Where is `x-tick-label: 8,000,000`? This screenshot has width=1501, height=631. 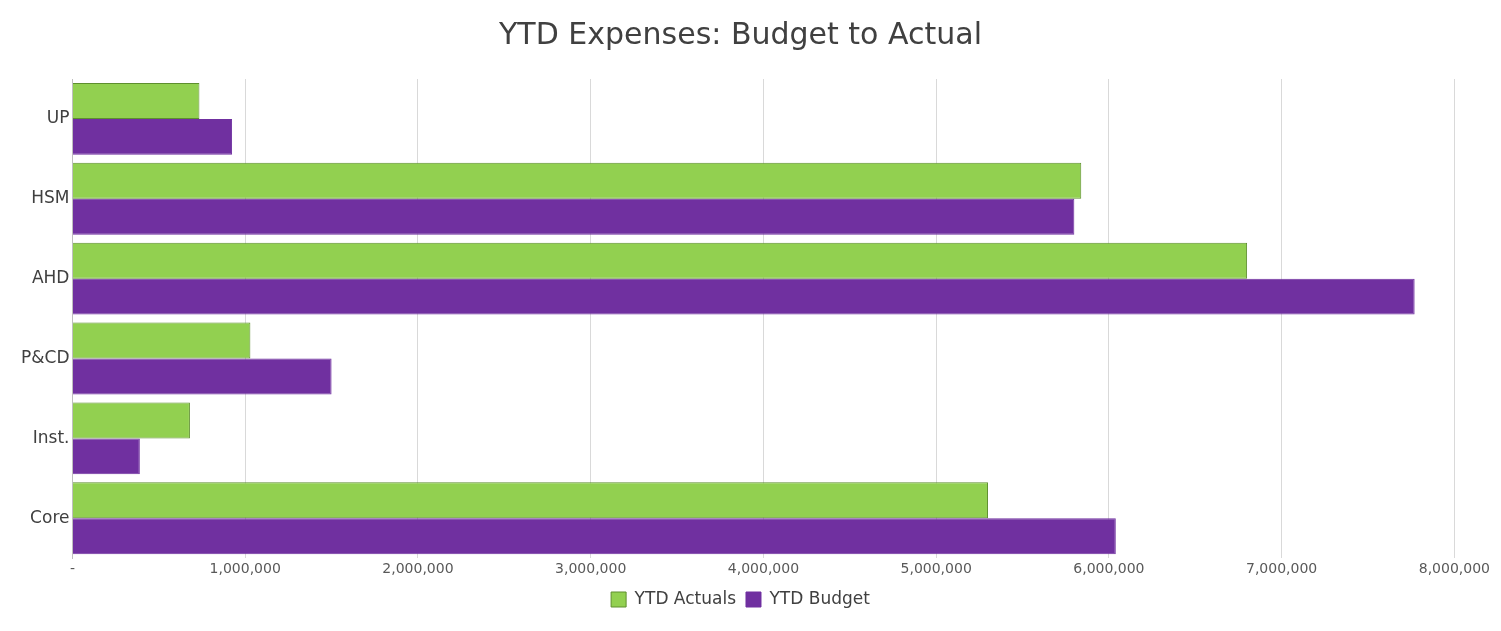 x-tick-label: 8,000,000 is located at coordinates (1454, 568).